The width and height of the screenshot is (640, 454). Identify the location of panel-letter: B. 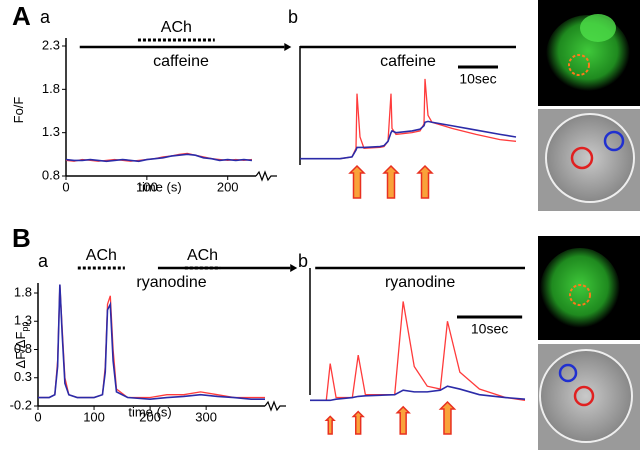
(21, 238).